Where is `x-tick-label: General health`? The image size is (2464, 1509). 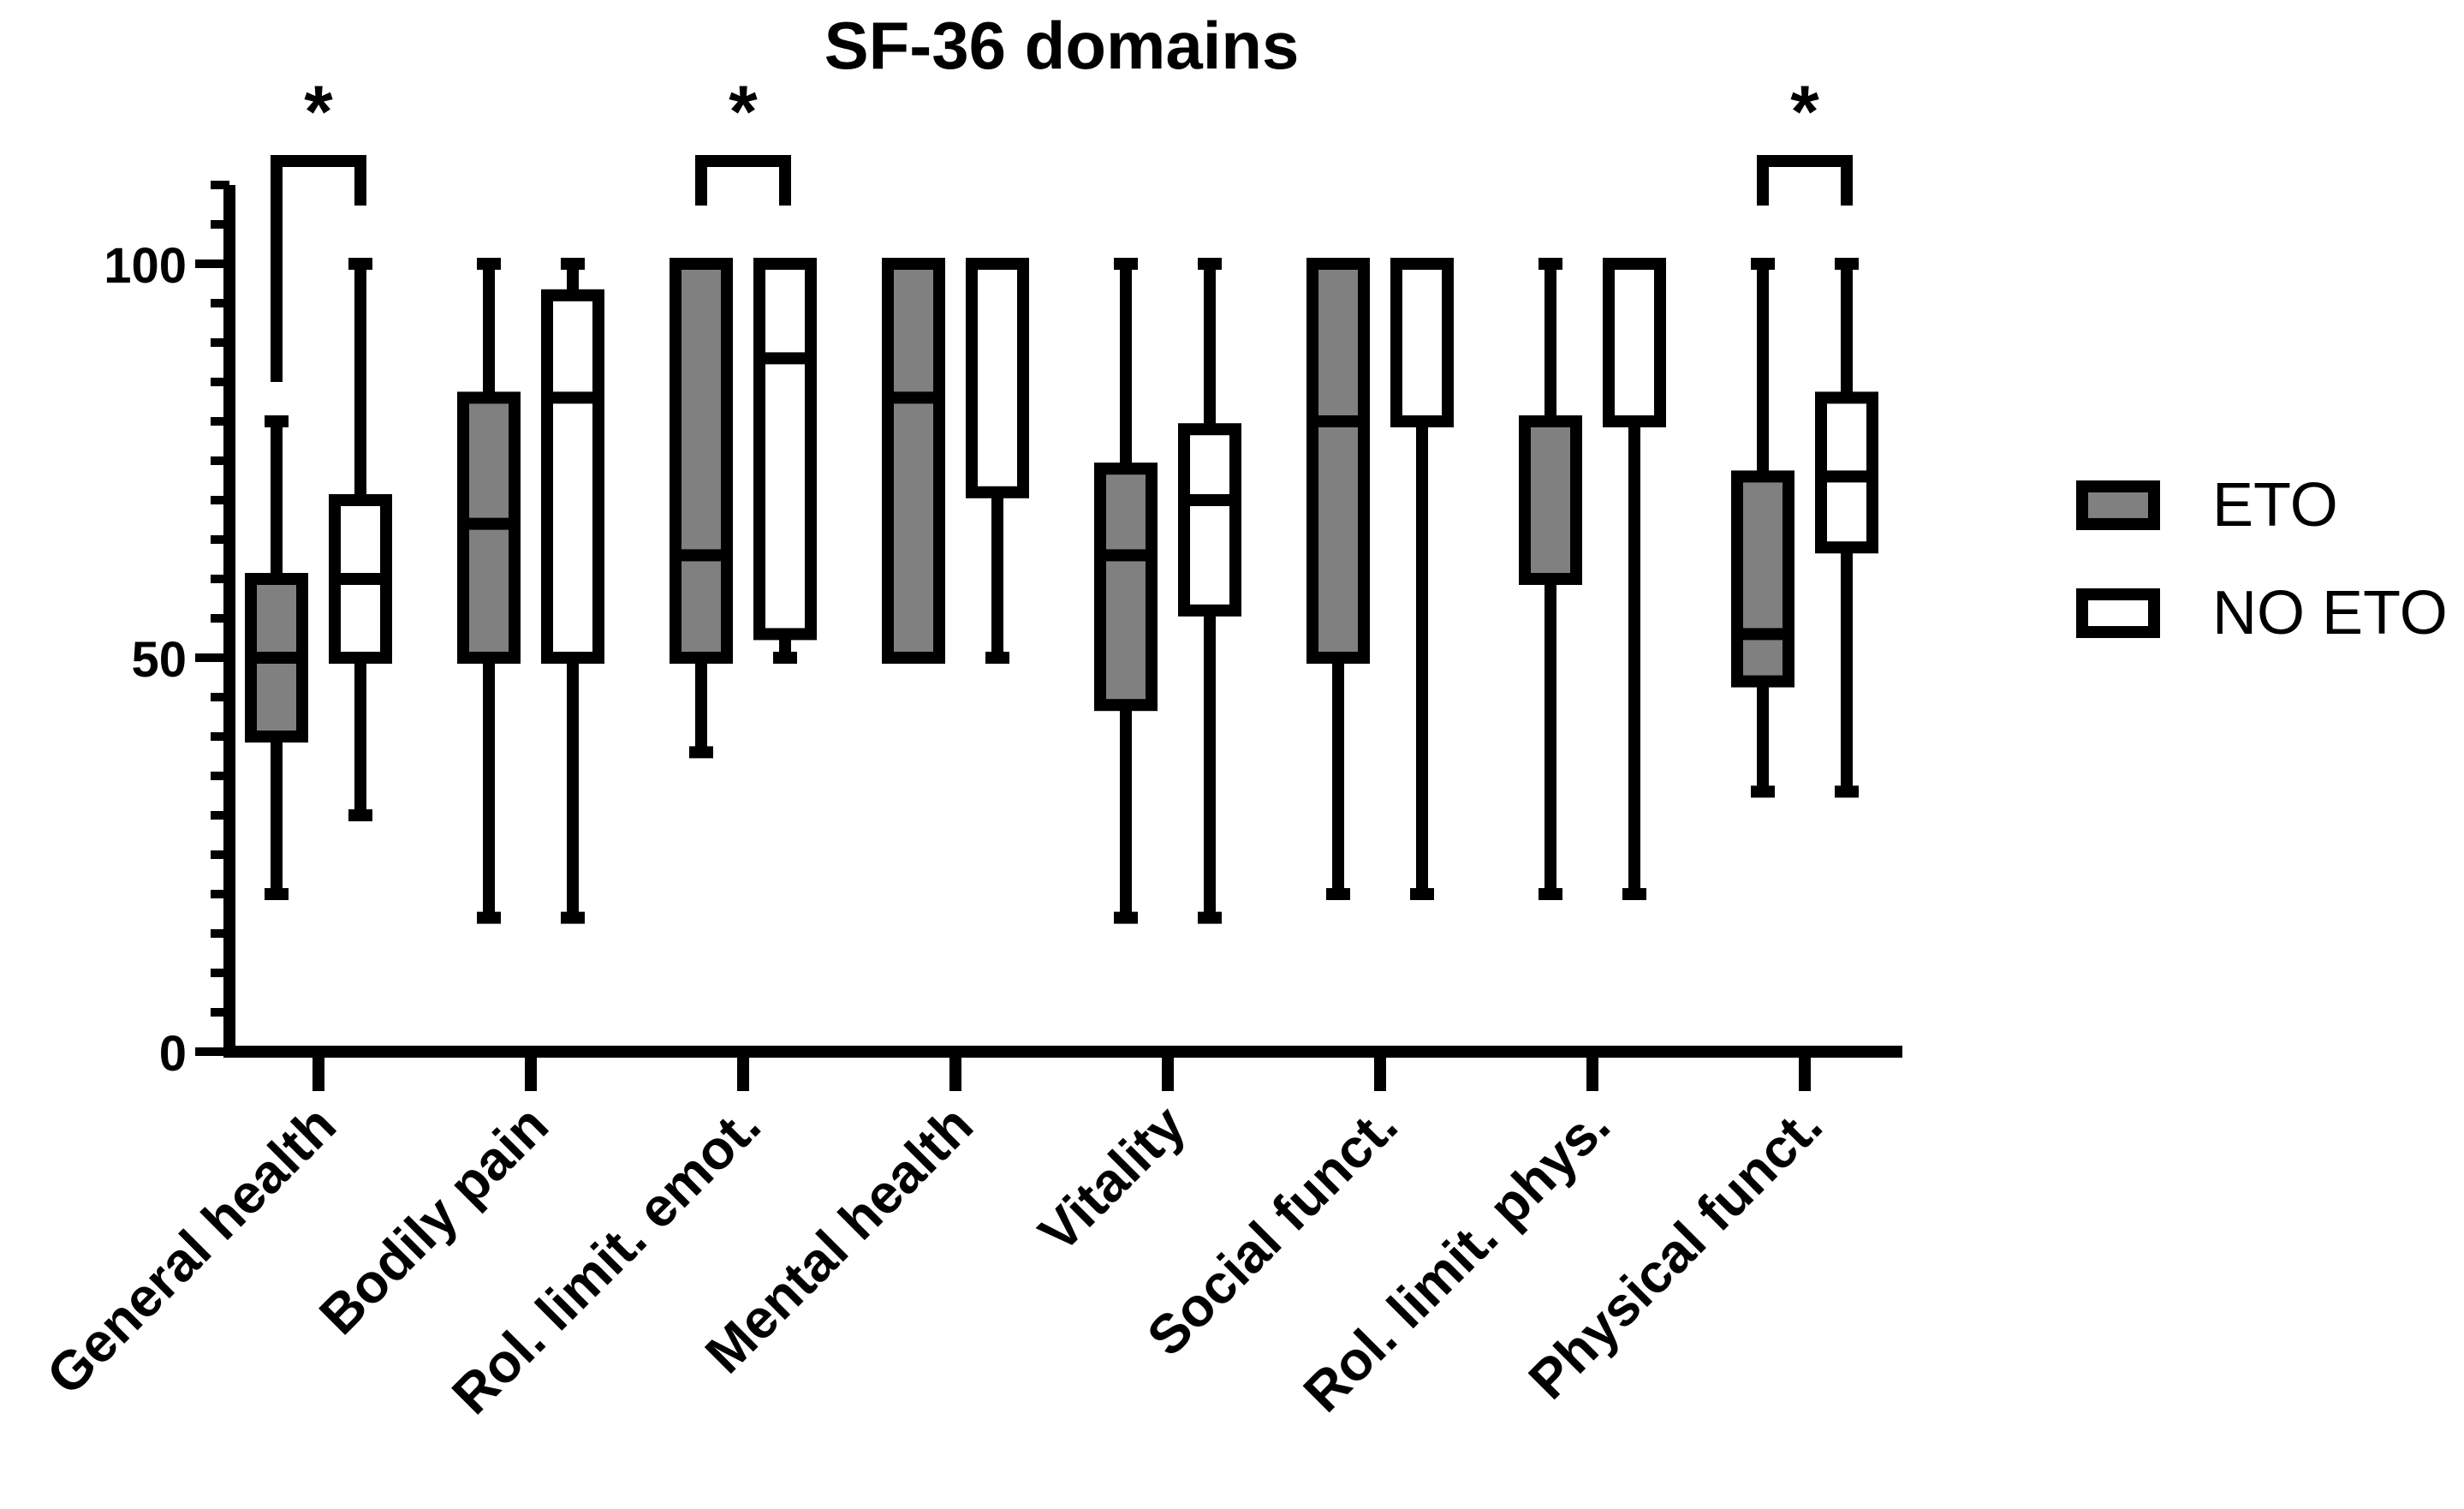
x-tick-label: General health is located at coordinates (192, 1250).